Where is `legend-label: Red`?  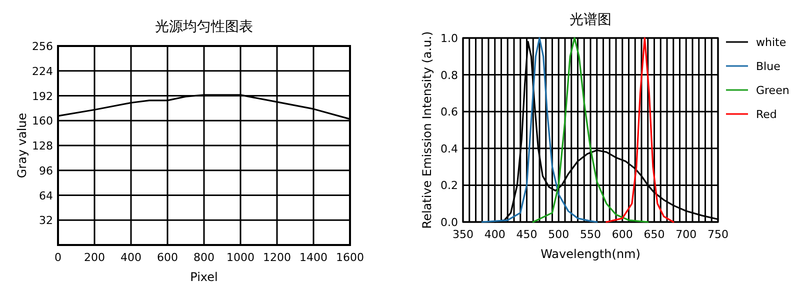 legend-label: Red is located at coordinates (766, 114).